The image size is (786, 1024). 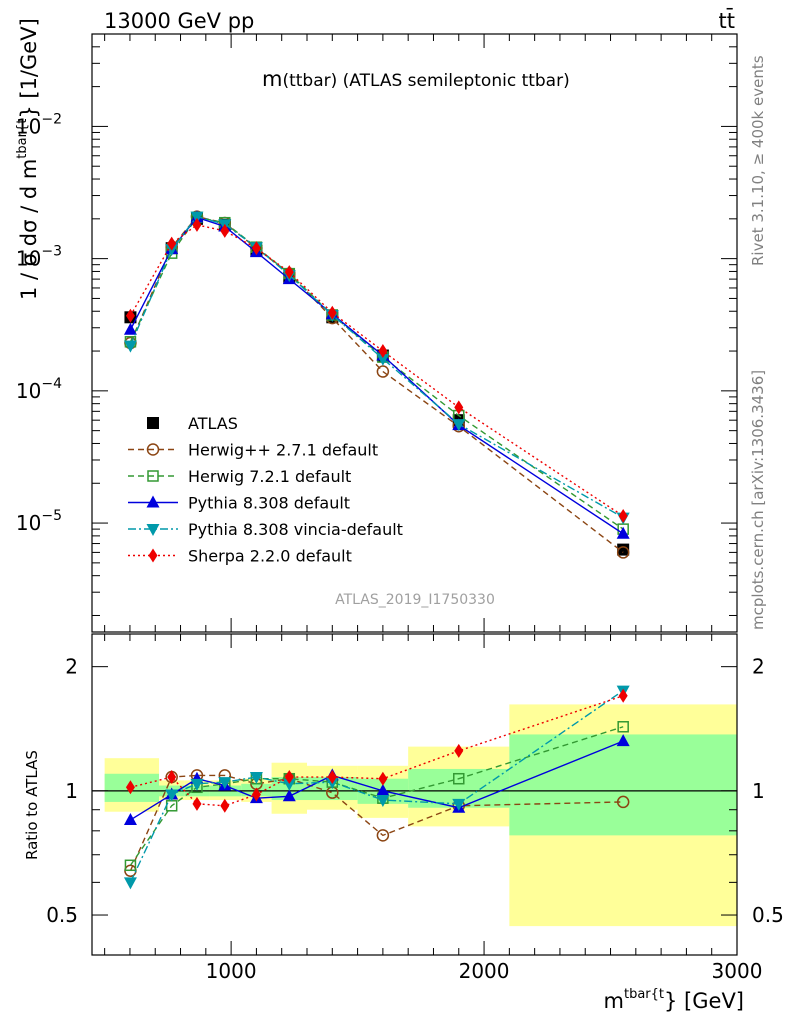 I want to click on legend-marker-pythia-8-308-default, so click(x=153, y=501).